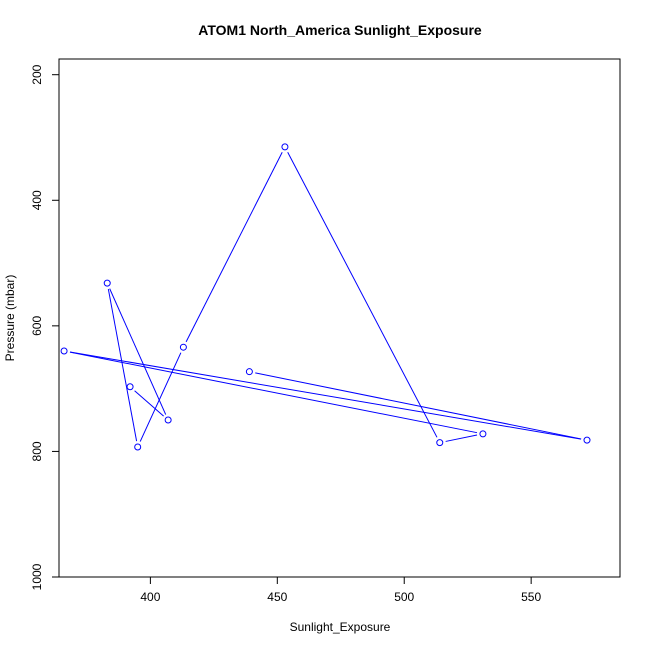 Image resolution: width=650 pixels, height=650 pixels. Describe the element at coordinates (10, 318) in the screenshot. I see `y-axis-label: Pressure (mbar)` at that location.